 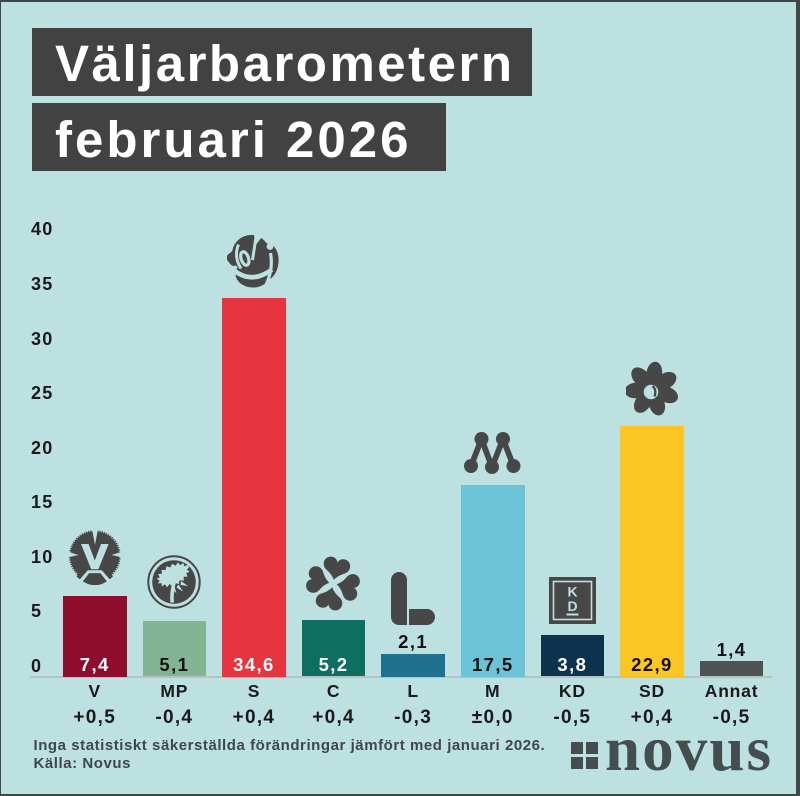 I want to click on svg-text: D, so click(x=572, y=606).